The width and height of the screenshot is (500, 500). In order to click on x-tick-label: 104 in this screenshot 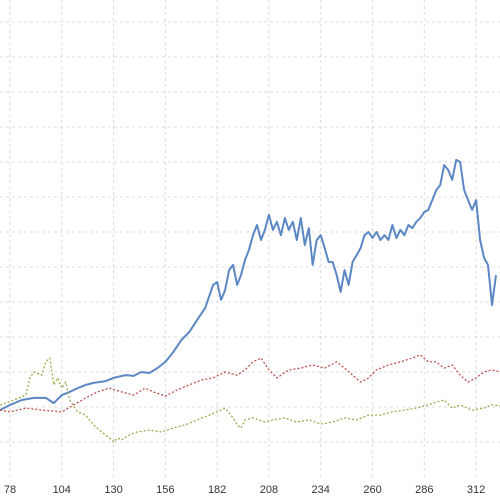, I will do `click(62, 490)`.